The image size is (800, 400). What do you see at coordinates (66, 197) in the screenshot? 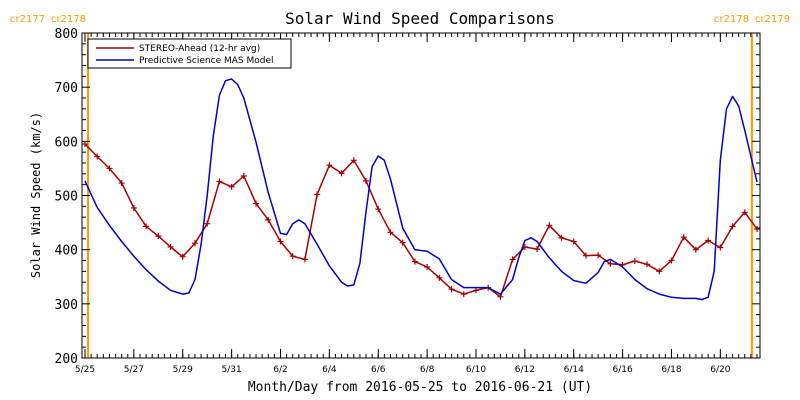
I see `y-tick-label: 500` at bounding box center [66, 197].